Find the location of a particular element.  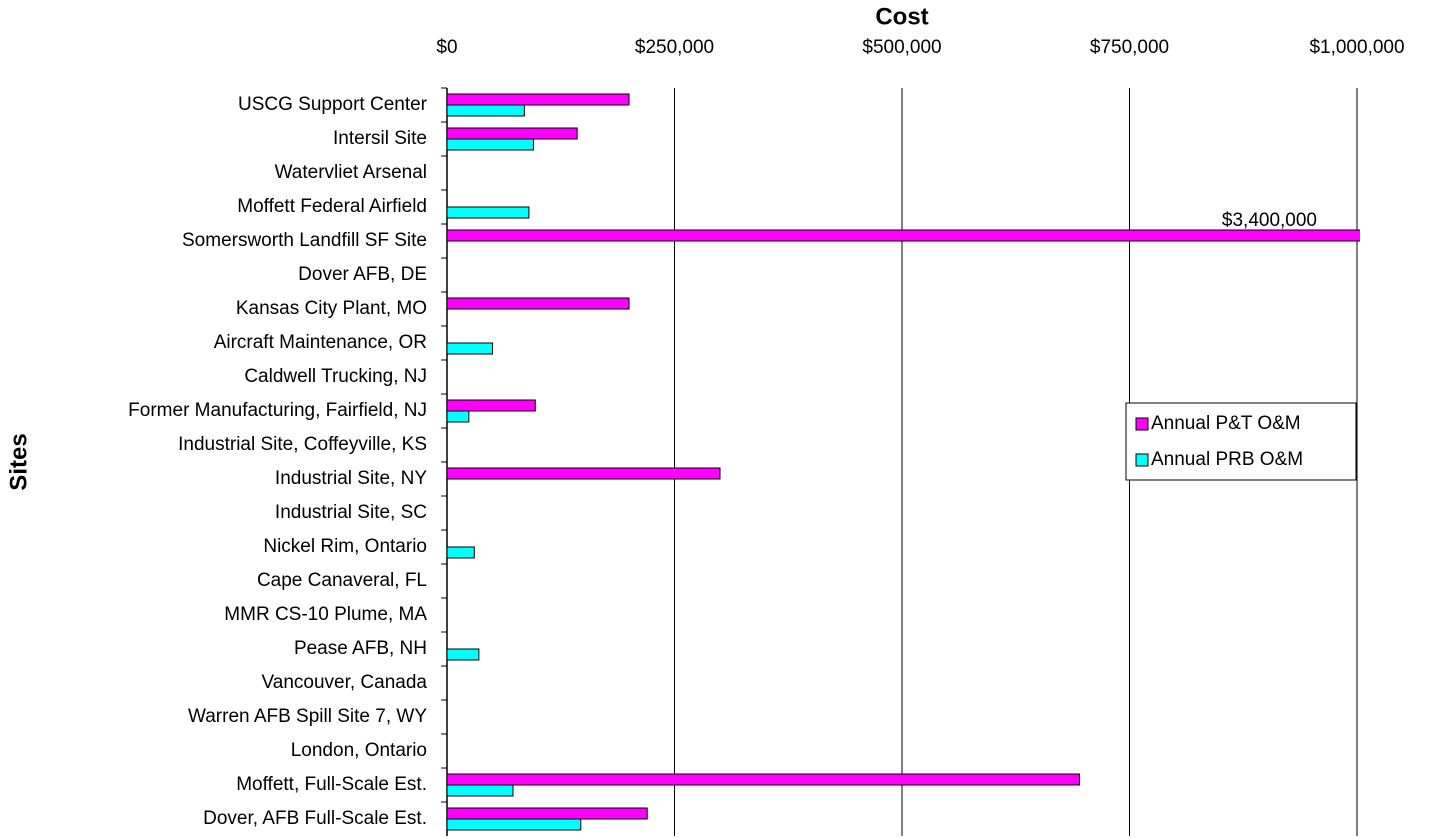

x-tick-label: $500,000 is located at coordinates (901, 47).